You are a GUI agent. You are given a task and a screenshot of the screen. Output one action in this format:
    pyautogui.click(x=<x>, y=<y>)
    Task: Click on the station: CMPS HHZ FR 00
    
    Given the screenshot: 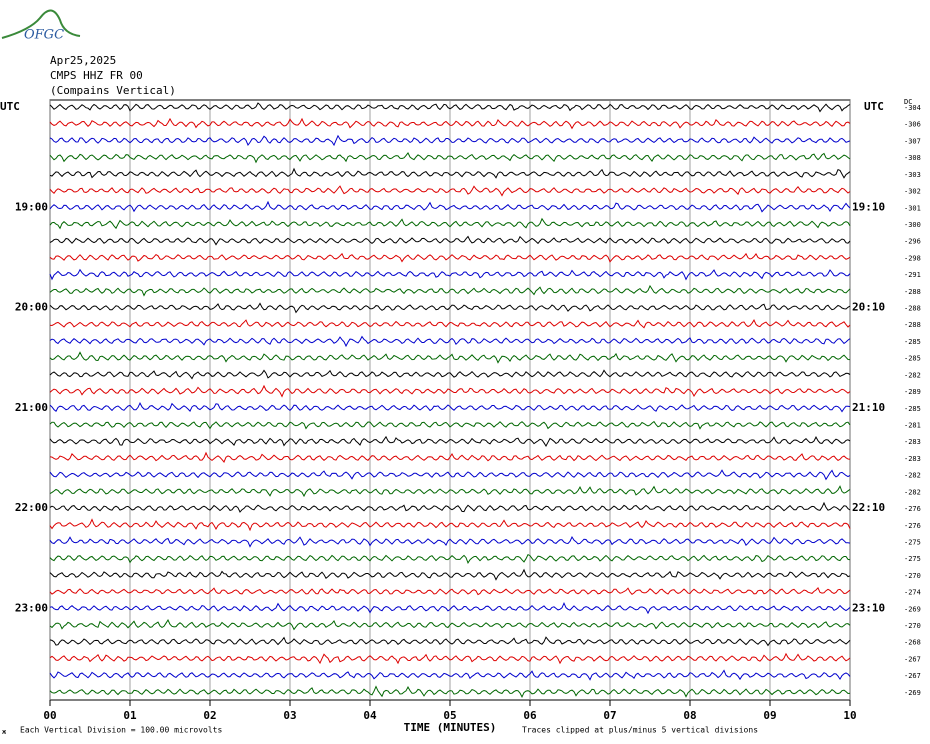 What is the action you would take?
    pyautogui.click(x=96, y=75)
    